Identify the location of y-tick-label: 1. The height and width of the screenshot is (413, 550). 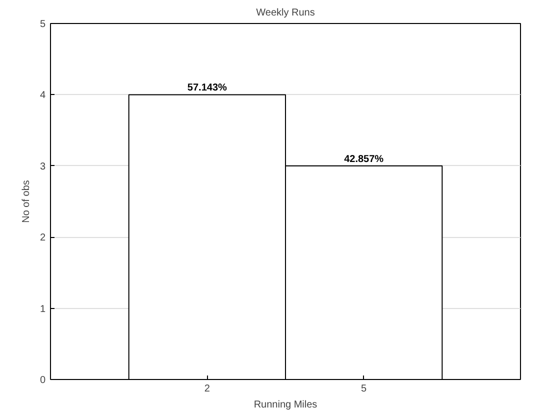
(43, 309).